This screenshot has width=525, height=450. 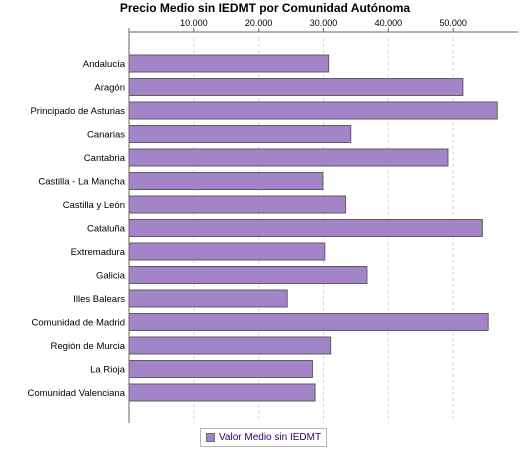 I want to click on x-tick-label: 40.000, so click(x=389, y=23).